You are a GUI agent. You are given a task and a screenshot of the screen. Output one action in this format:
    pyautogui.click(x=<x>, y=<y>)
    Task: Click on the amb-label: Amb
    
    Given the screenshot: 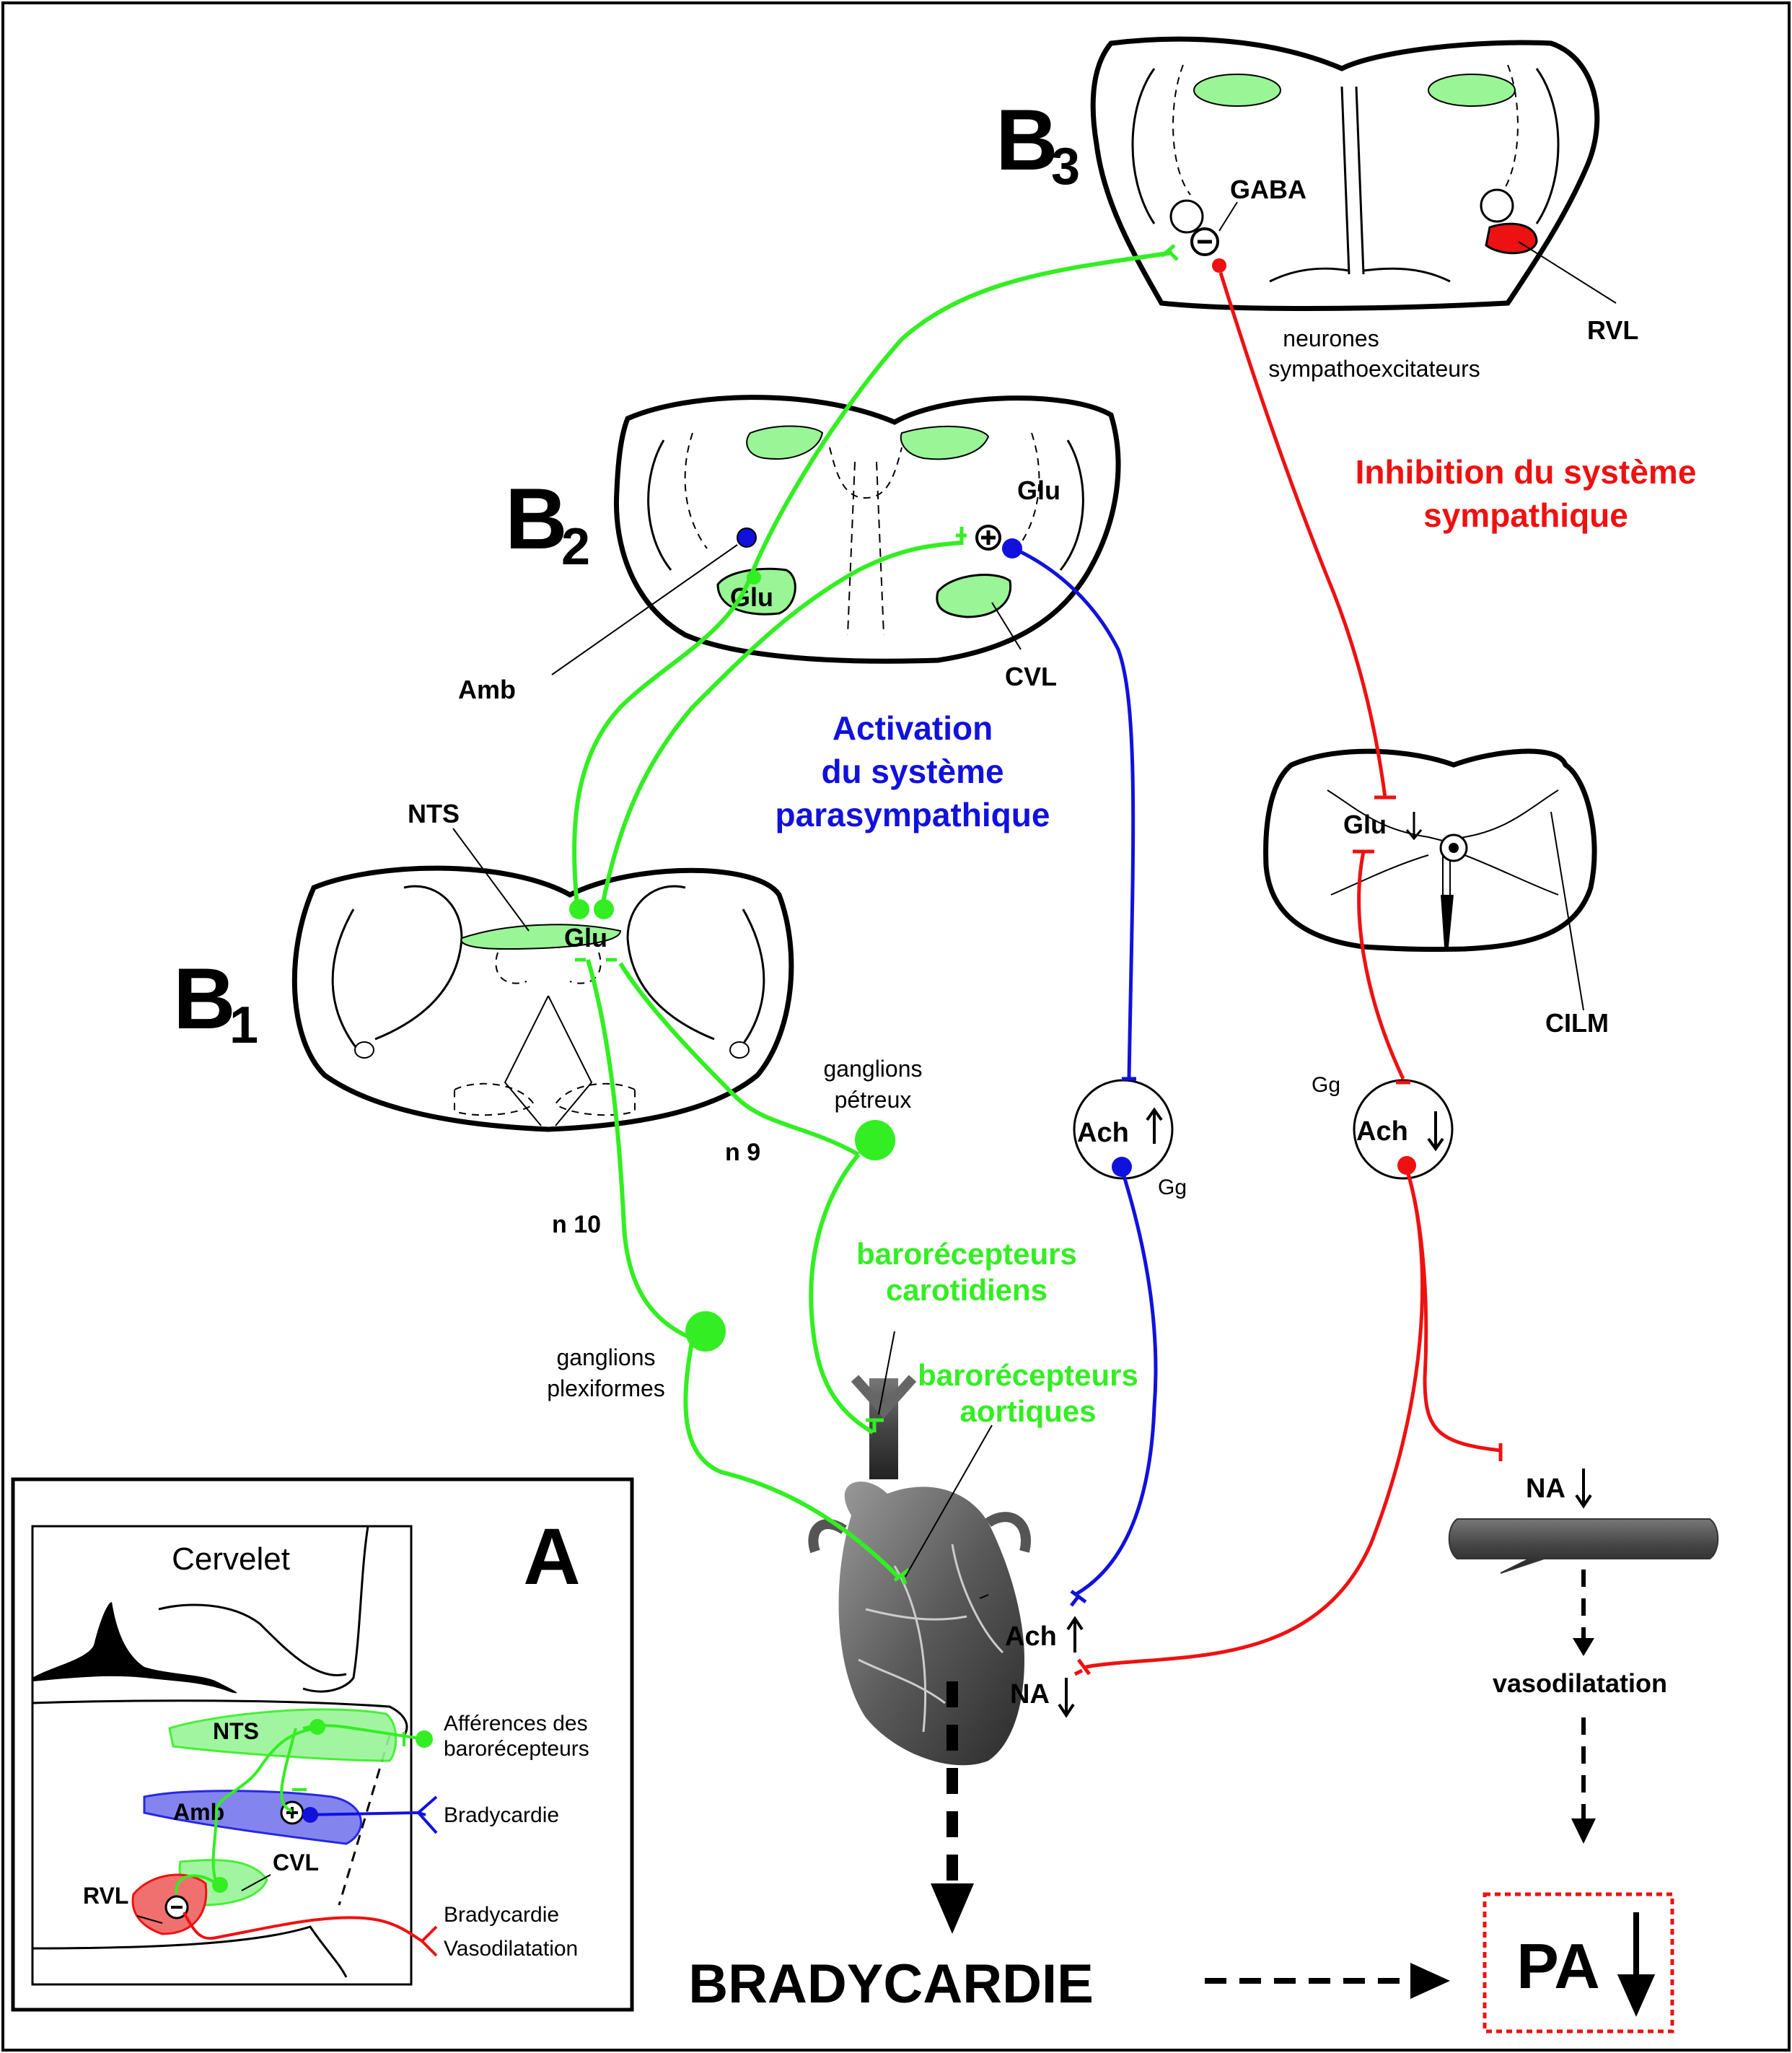 What is the action you would take?
    pyautogui.click(x=487, y=689)
    